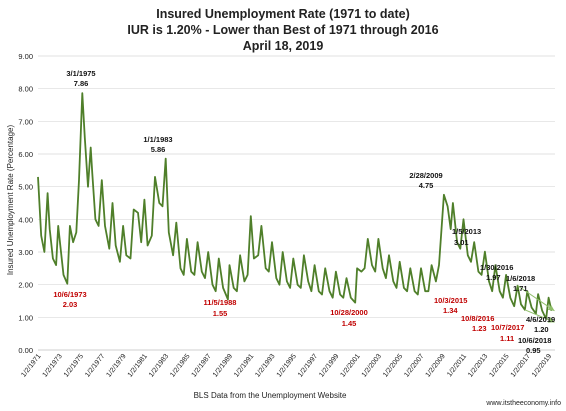 The width and height of the screenshot is (566, 411). Describe the element at coordinates (507, 327) in the screenshot. I see `annotation-date: 10/7/2017` at that location.